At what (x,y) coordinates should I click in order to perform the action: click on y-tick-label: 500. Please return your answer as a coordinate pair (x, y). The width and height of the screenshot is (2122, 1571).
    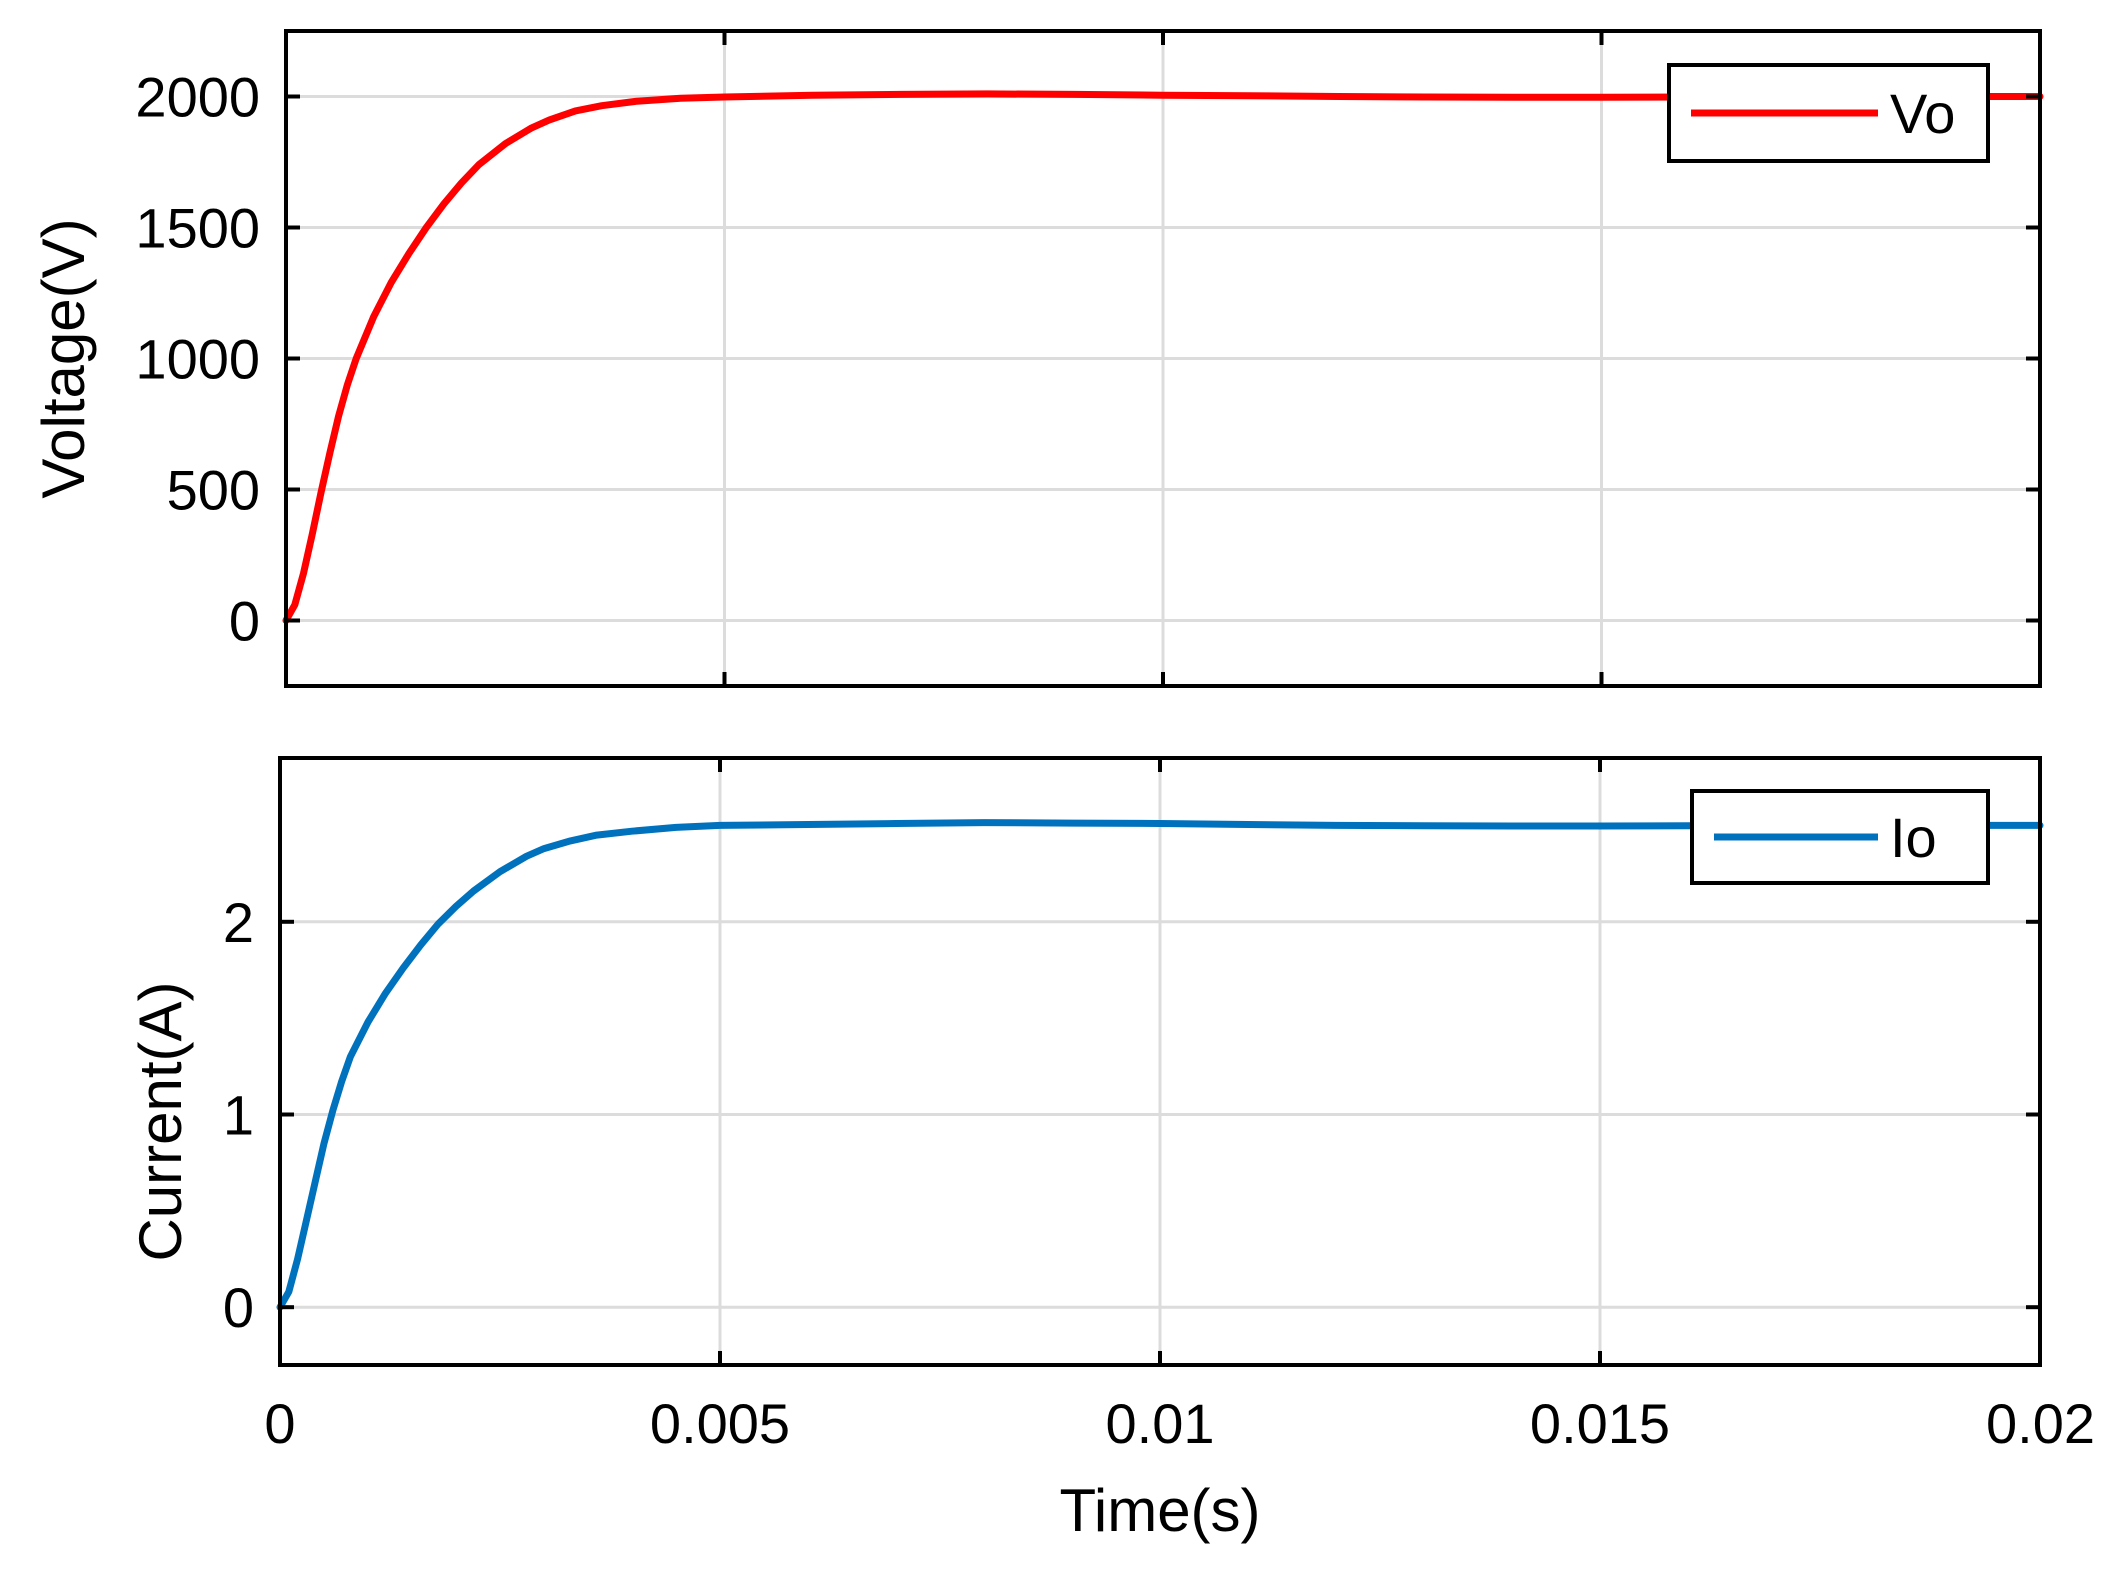
    Looking at the image, I should click on (213, 490).